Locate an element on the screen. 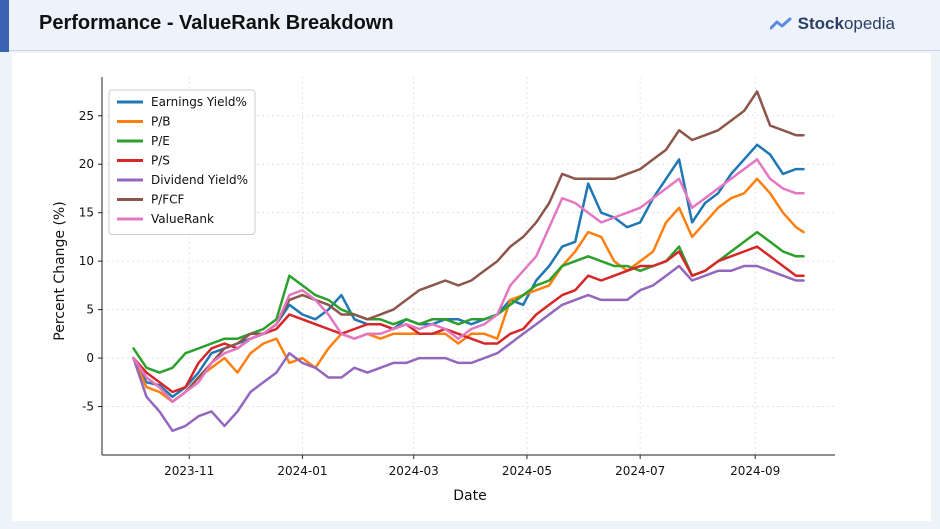 This screenshot has width=940, height=529. brand-logo: Stockopedia is located at coordinates (832, 24).